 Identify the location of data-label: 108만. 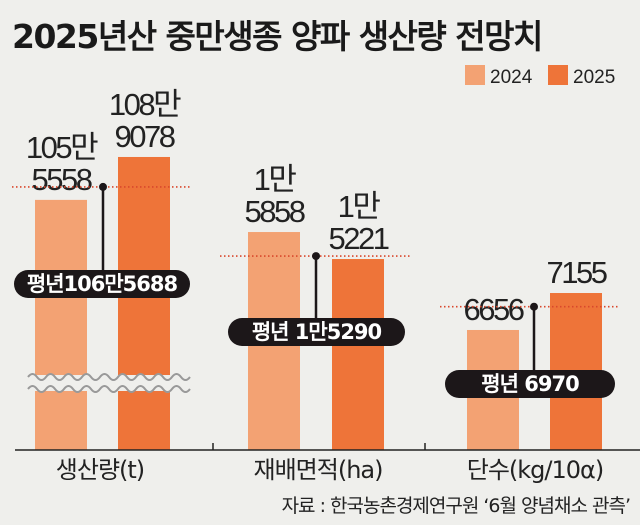
(145, 104).